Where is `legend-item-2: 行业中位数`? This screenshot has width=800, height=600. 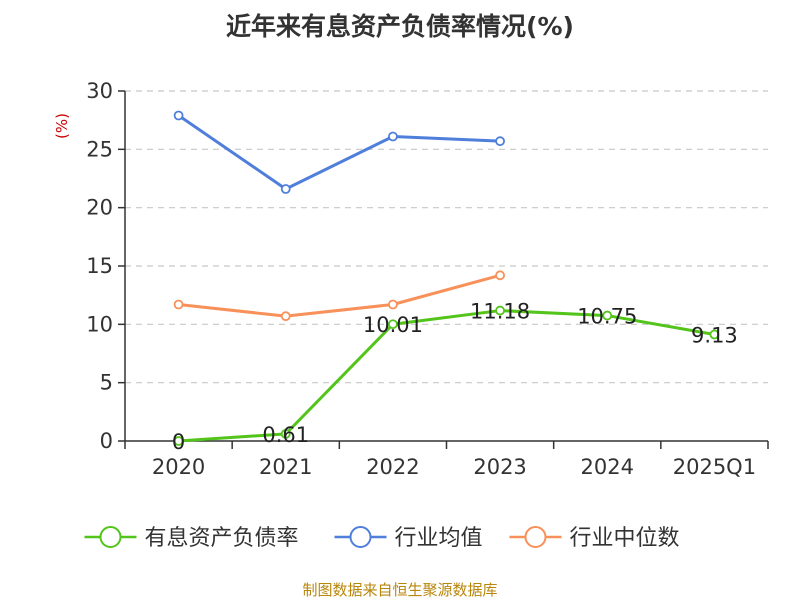 legend-item-2: 行业中位数 is located at coordinates (594, 538).